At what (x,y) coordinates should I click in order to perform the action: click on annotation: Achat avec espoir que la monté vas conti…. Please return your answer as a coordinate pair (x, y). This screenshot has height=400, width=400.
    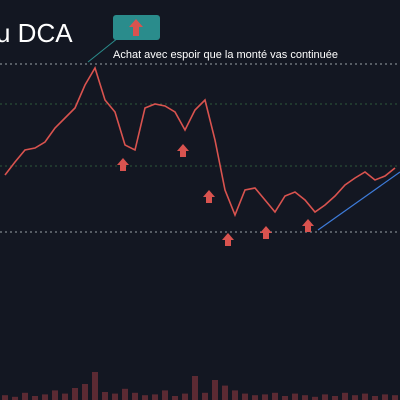
    Looking at the image, I should click on (225, 55).